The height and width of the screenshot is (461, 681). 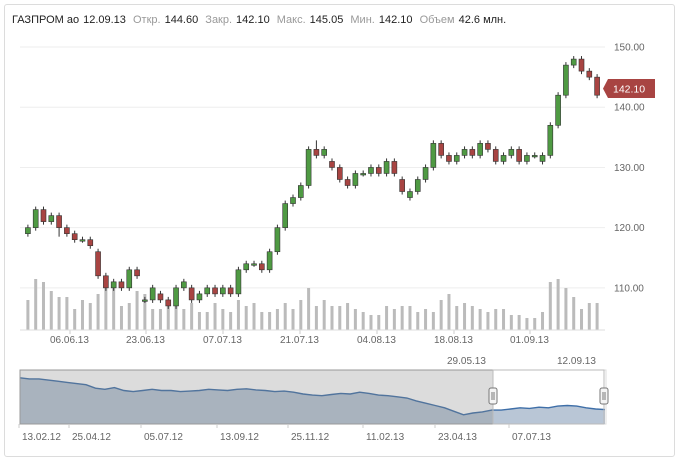 I want to click on volume-value: 42.6 млн., so click(x=482, y=20).